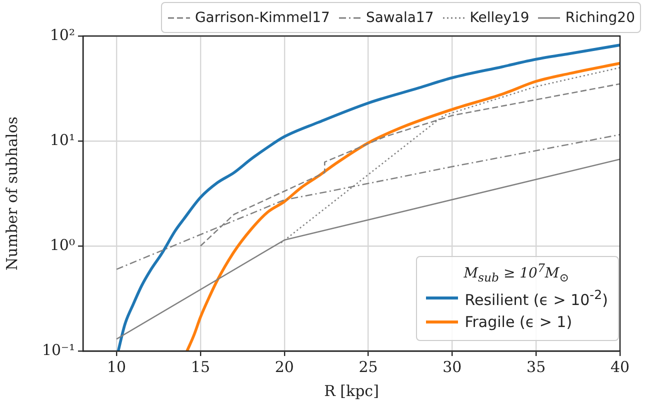 This screenshot has width=649, height=401. Describe the element at coordinates (500, 18) in the screenshot. I see `legend-label: Kelley19` at that location.